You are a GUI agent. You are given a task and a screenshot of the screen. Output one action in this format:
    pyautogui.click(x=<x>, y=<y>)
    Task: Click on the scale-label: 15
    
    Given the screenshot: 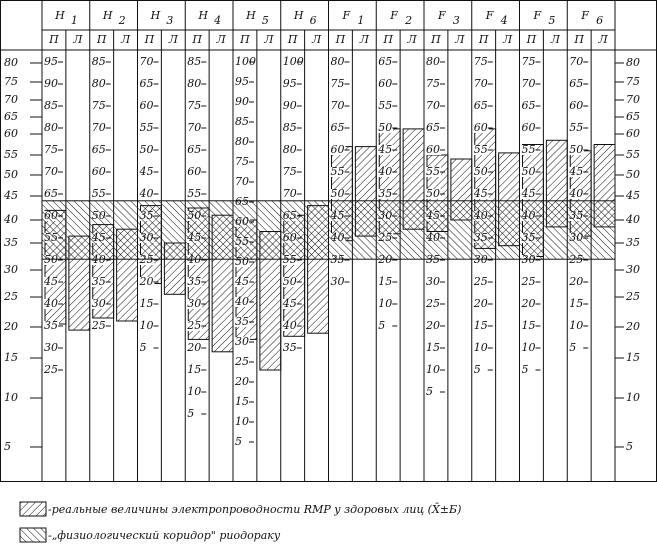 What is the action you would take?
    pyautogui.click(x=11, y=357)
    